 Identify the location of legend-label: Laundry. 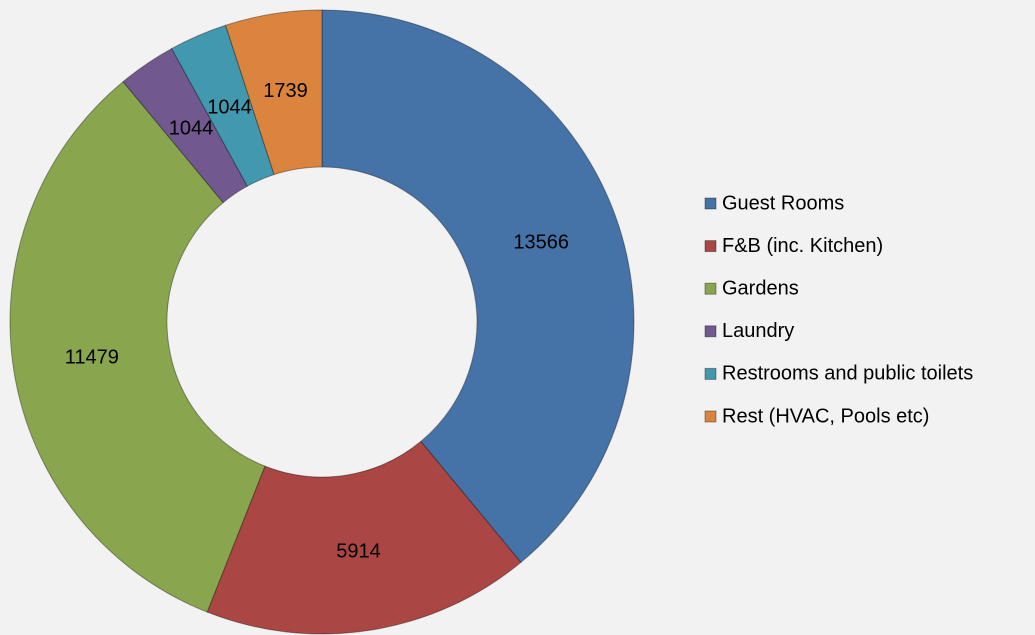
(758, 331).